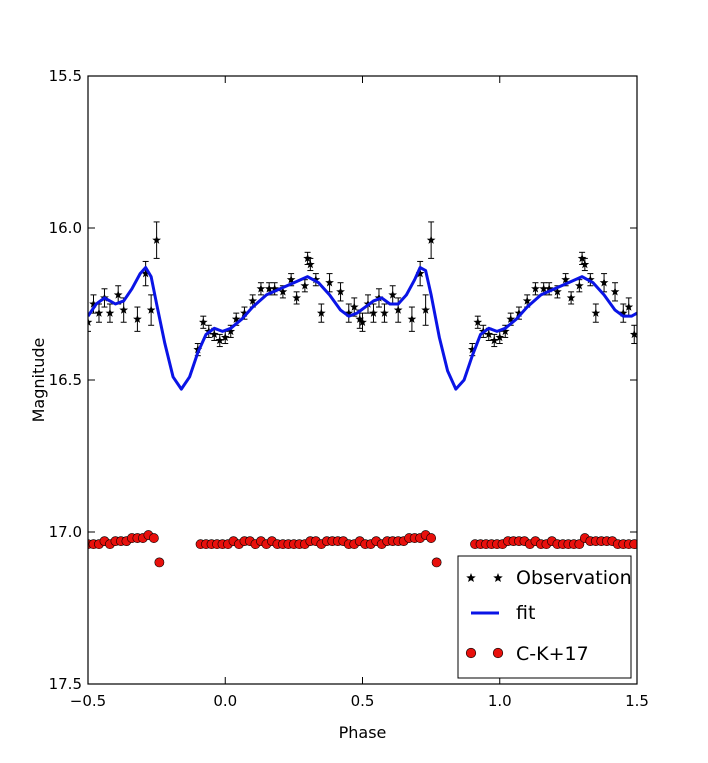 This screenshot has width=708, height=763. What do you see at coordinates (363, 732) in the screenshot?
I see `x-axis-label: Phase` at bounding box center [363, 732].